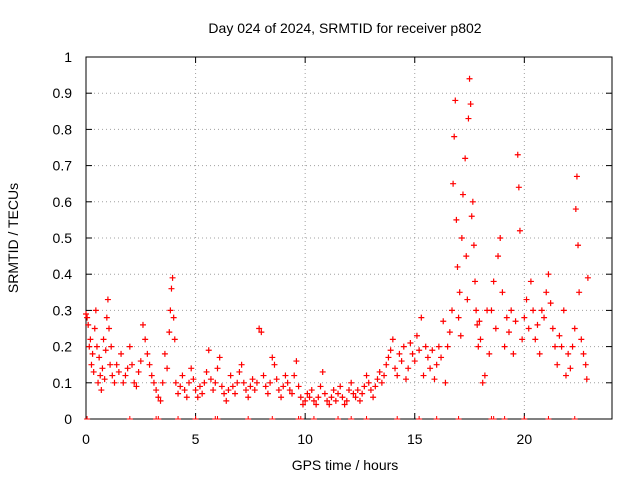 The height and width of the screenshot is (480, 640). What do you see at coordinates (63, 129) in the screenshot?
I see `y-tick-label: 0.8` at bounding box center [63, 129].